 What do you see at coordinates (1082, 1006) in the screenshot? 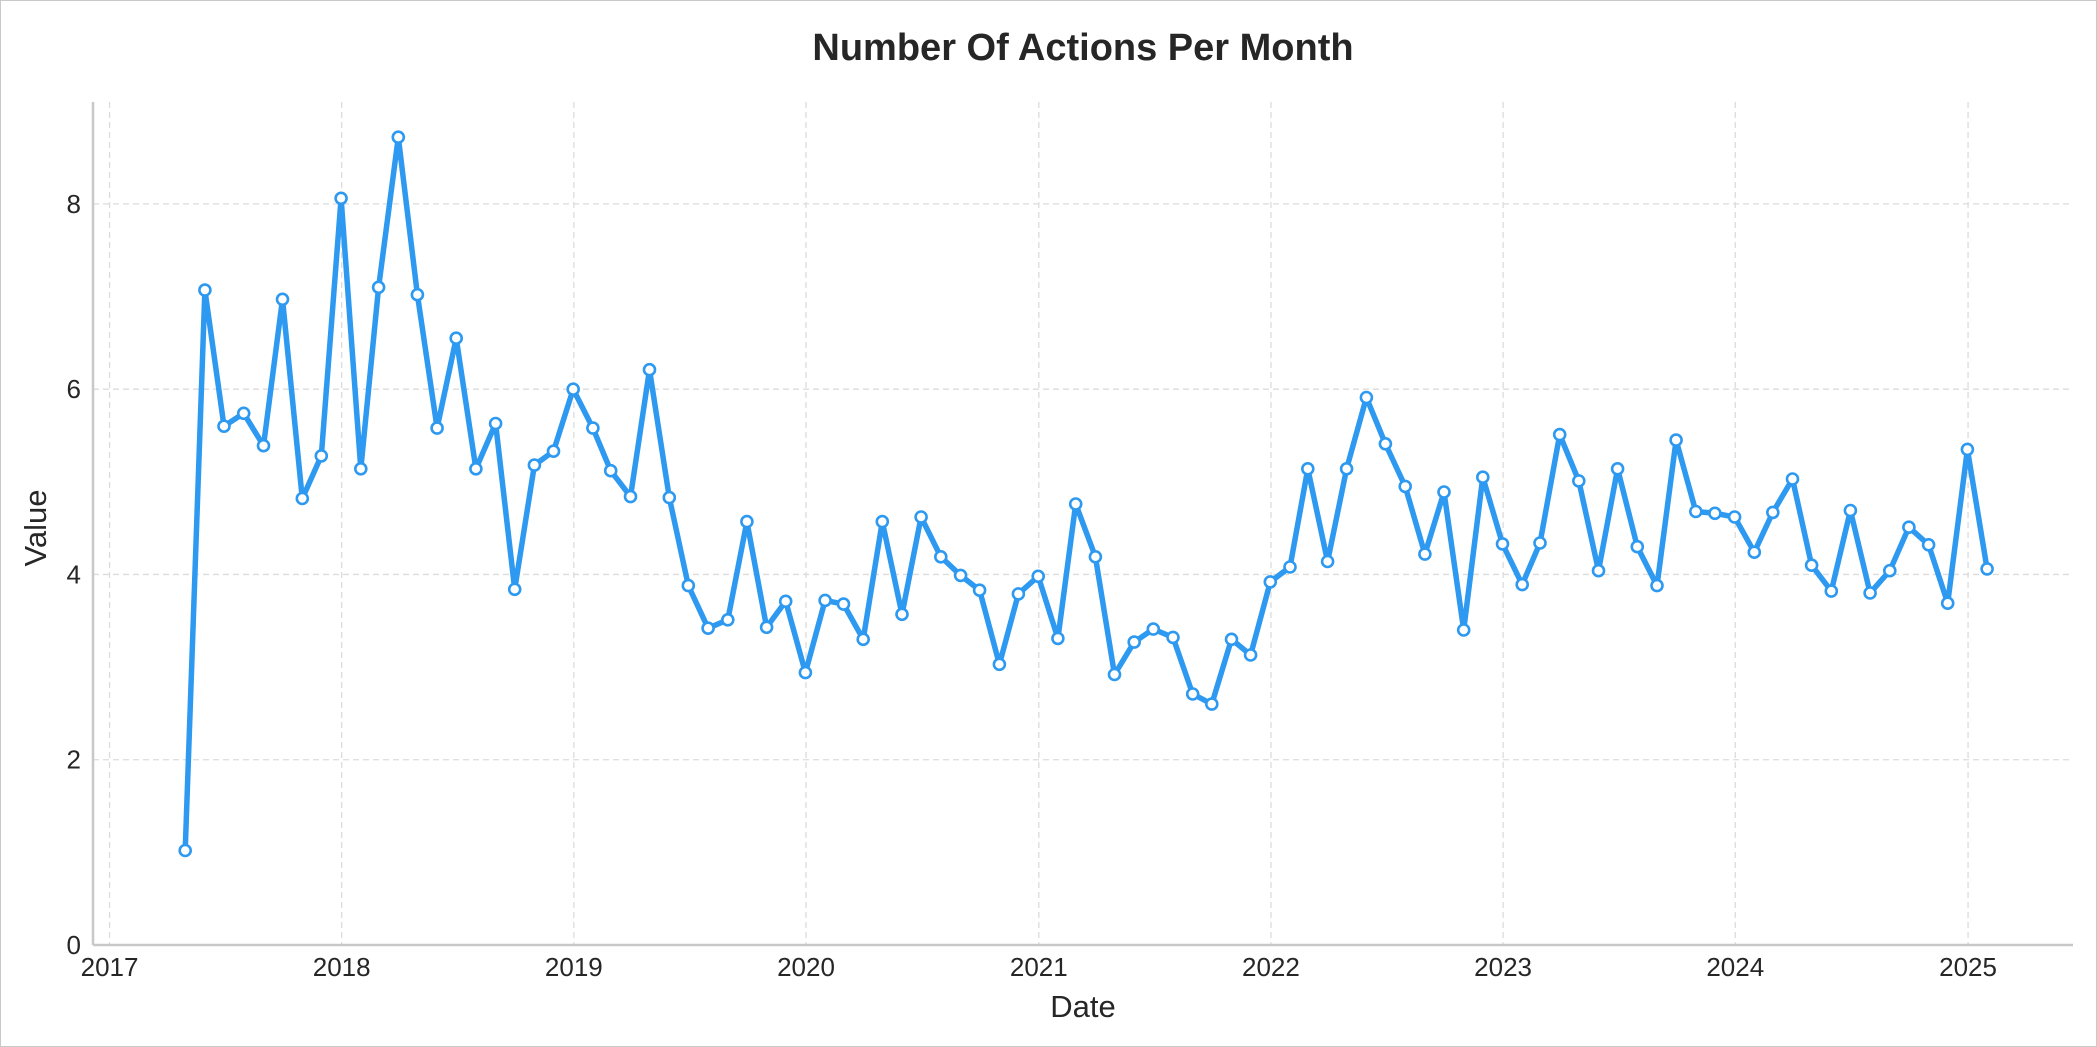
I see `x-axis-label: Date` at bounding box center [1082, 1006].